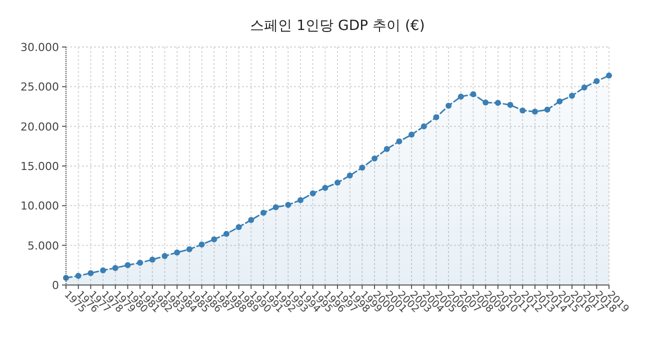 This screenshot has width=672, height=352. What do you see at coordinates (39, 87) in the screenshot?
I see `y-tick-label: 25.000` at bounding box center [39, 87].